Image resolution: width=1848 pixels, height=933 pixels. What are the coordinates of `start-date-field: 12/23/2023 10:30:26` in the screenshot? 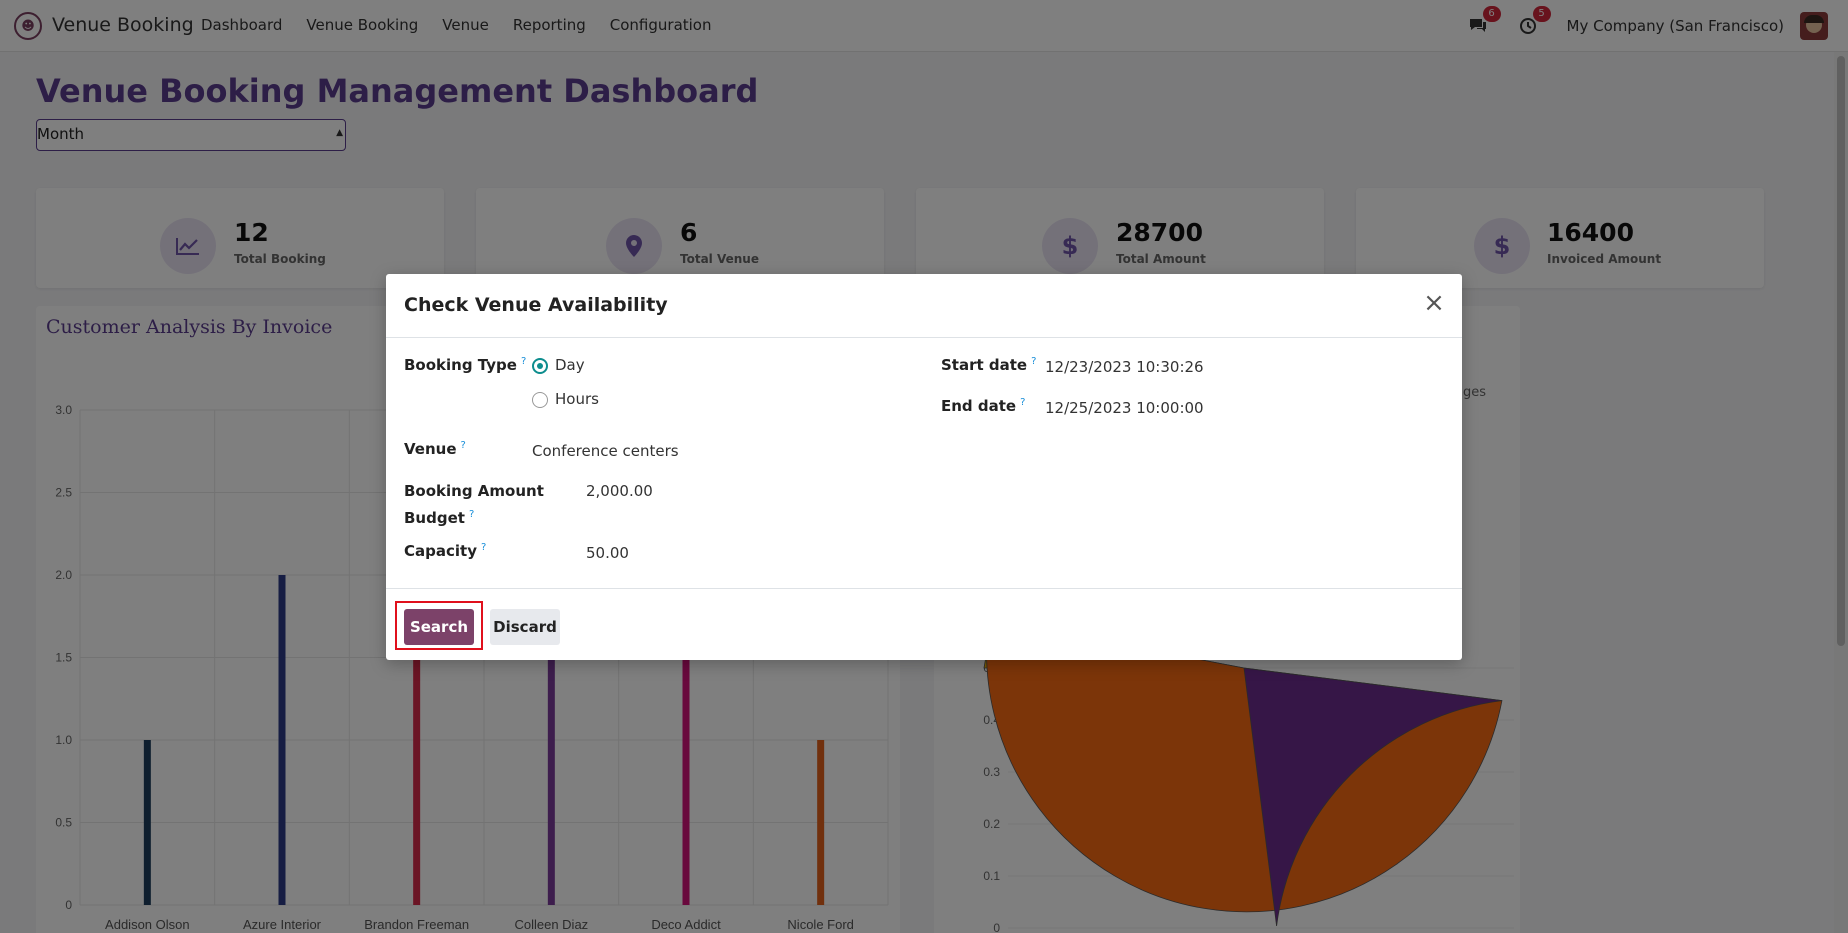 It's located at (1124, 367).